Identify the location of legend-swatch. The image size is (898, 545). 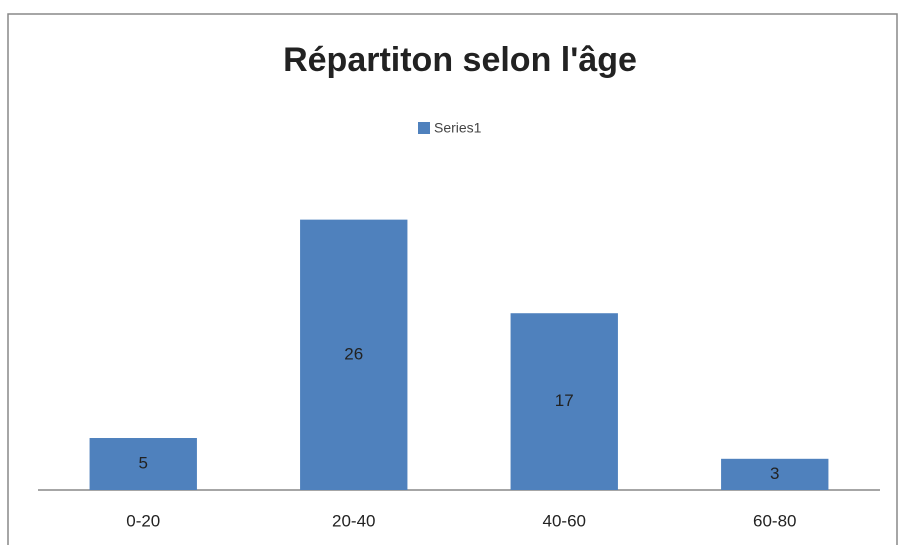
(424, 128).